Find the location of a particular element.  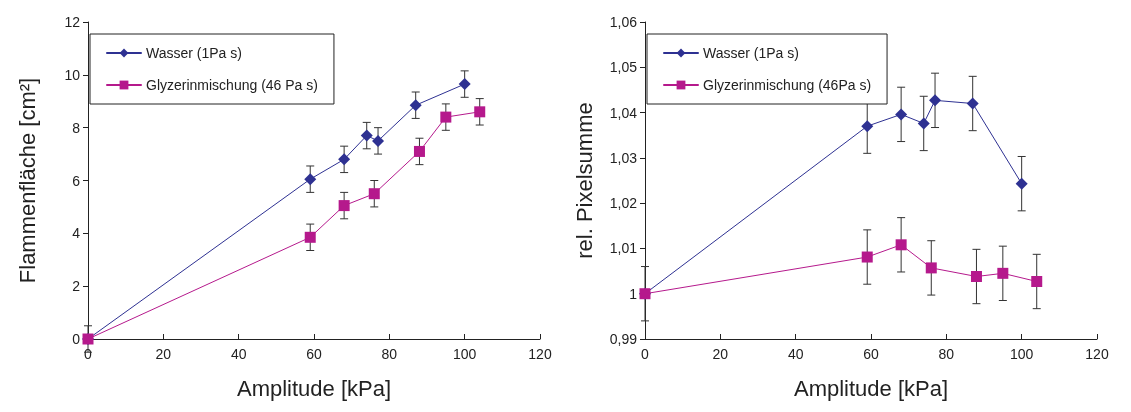

y-tick-label: 0,99 is located at coordinates (623, 339).